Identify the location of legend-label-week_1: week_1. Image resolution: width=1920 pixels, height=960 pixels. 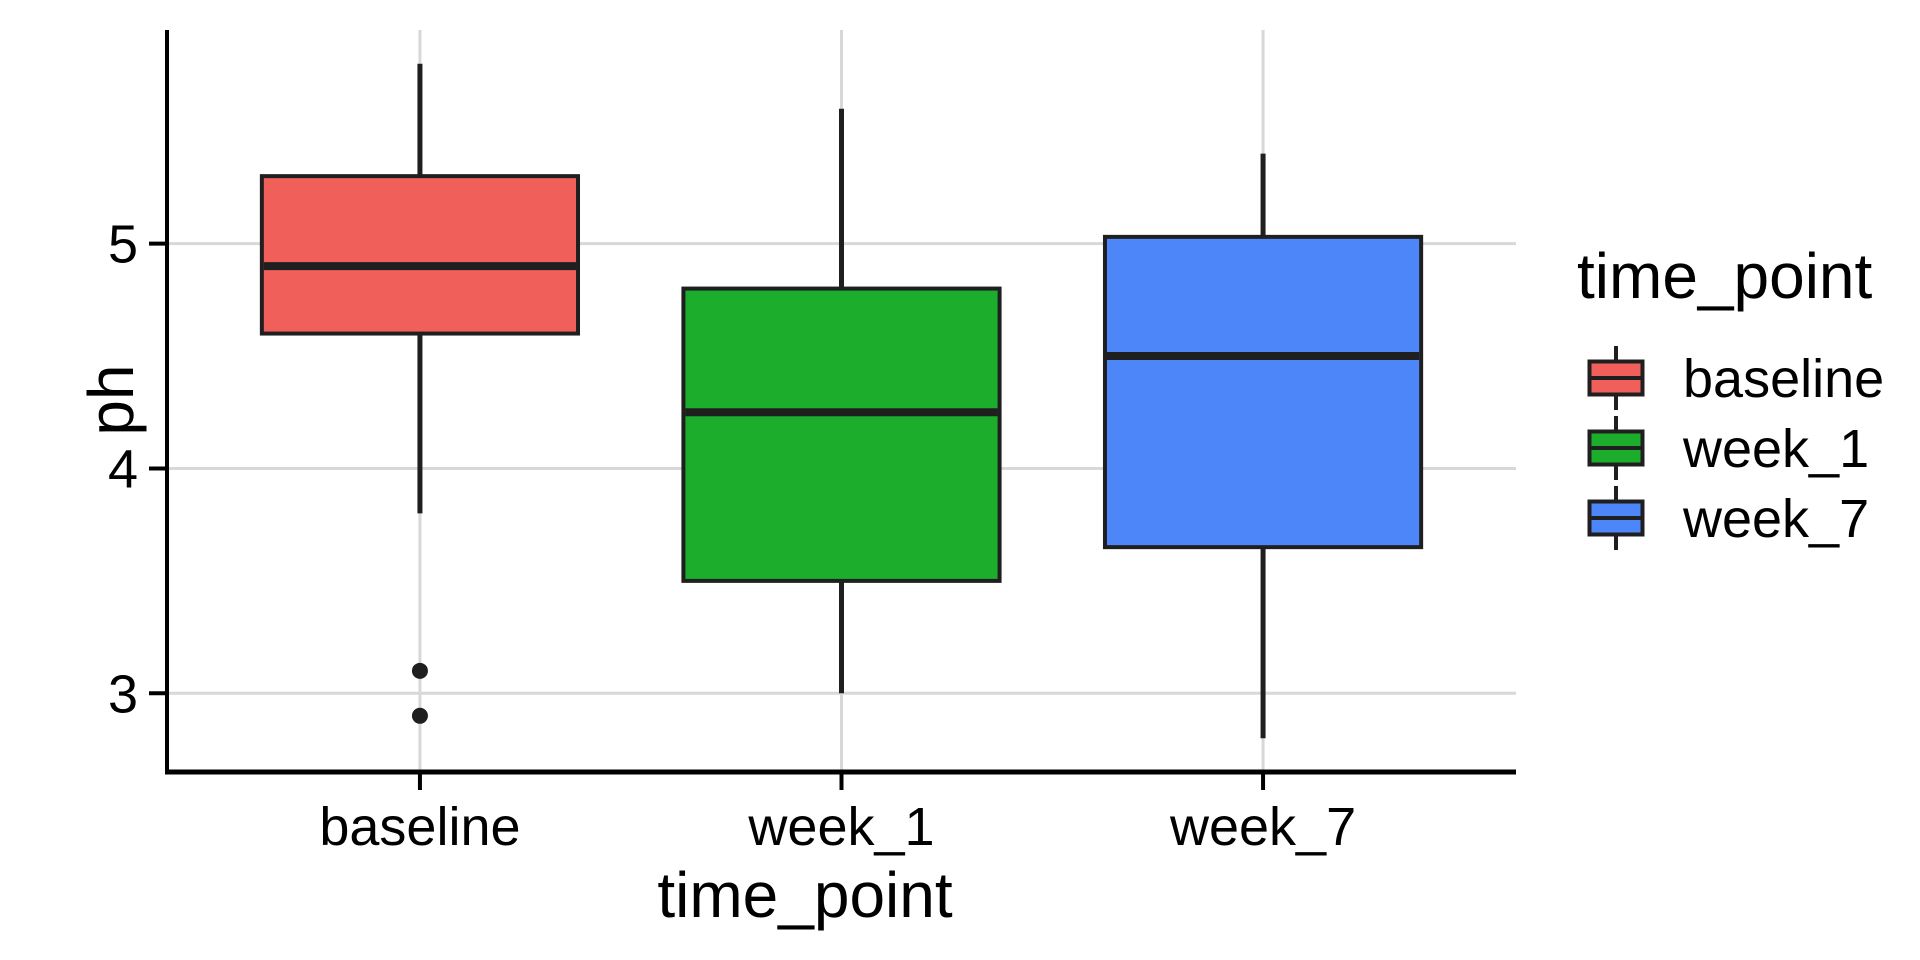
(1775, 449).